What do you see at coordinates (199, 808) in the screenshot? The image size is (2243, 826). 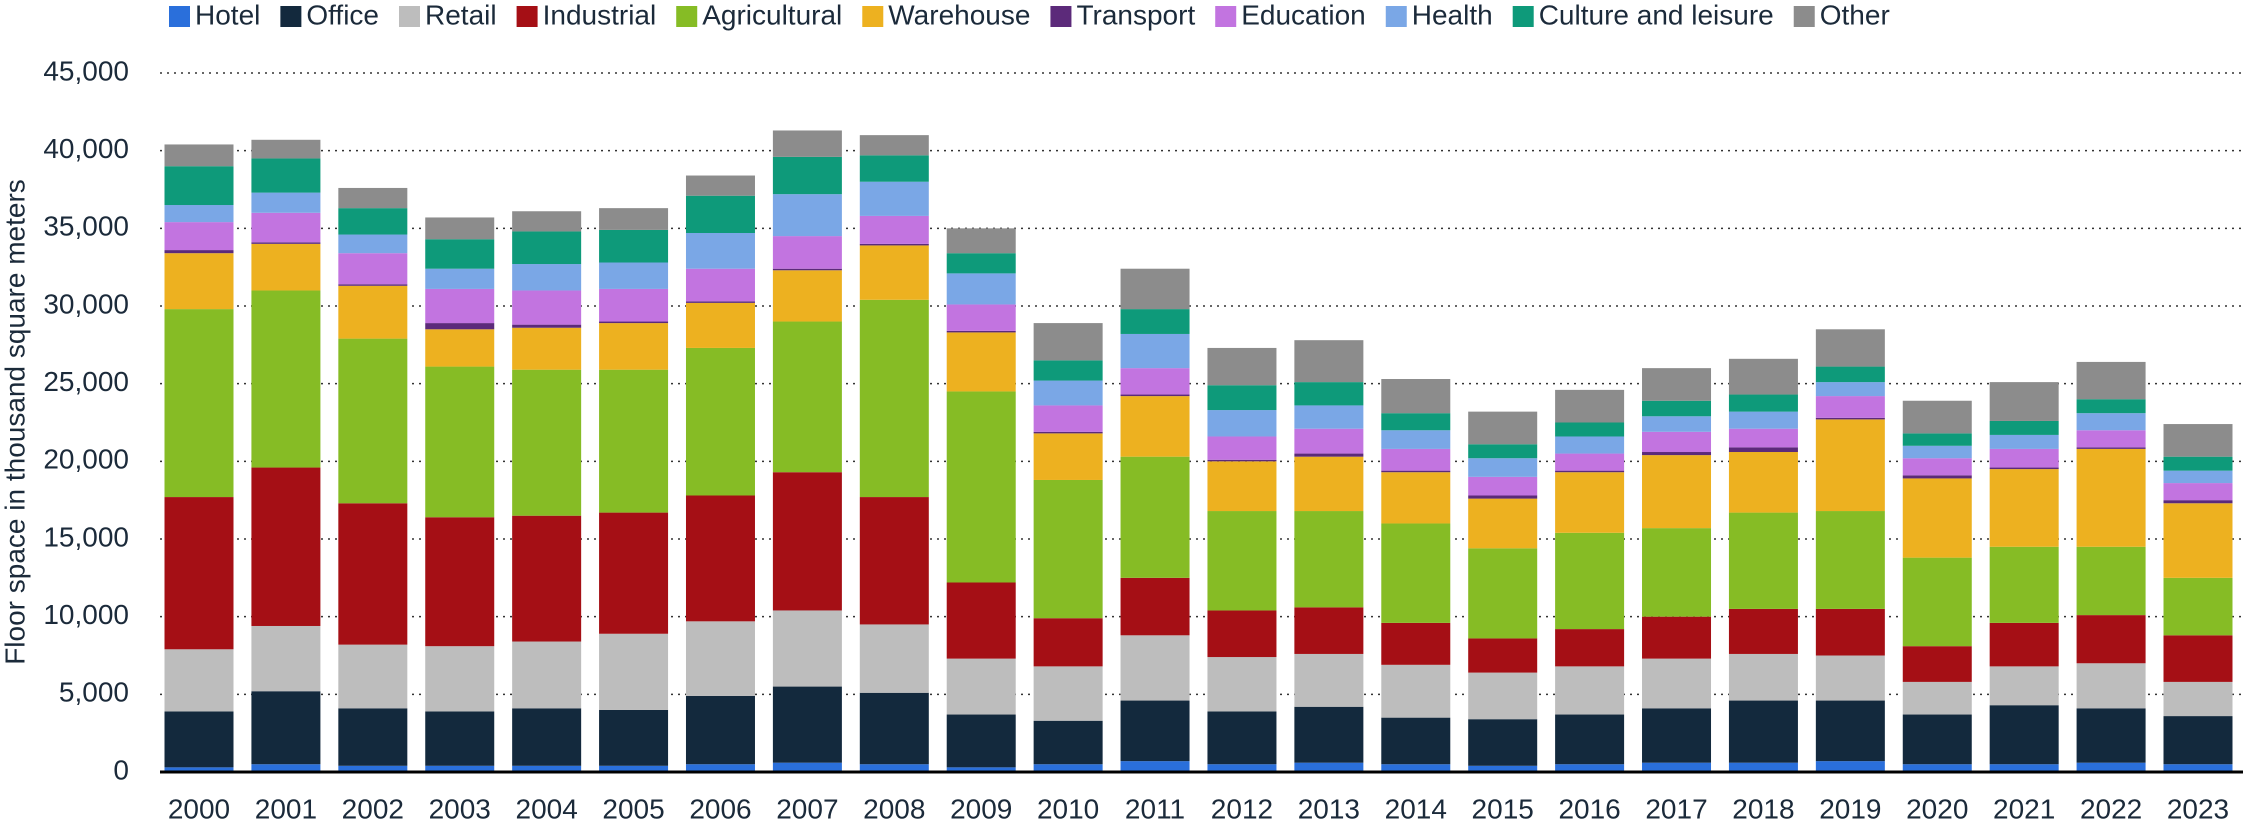 I see `x-tick-label: 2000` at bounding box center [199, 808].